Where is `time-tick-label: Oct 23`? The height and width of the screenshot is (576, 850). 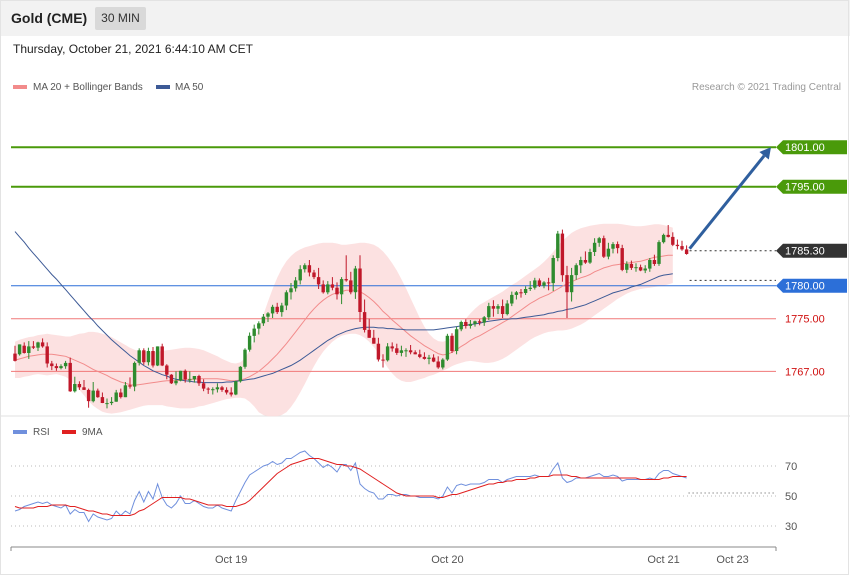
time-tick-label: Oct 23 is located at coordinates (732, 560).